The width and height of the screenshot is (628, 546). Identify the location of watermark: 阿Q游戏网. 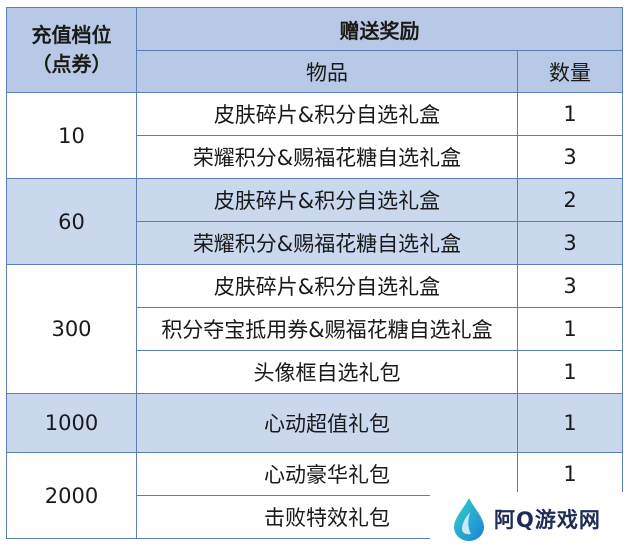
(529, 519).